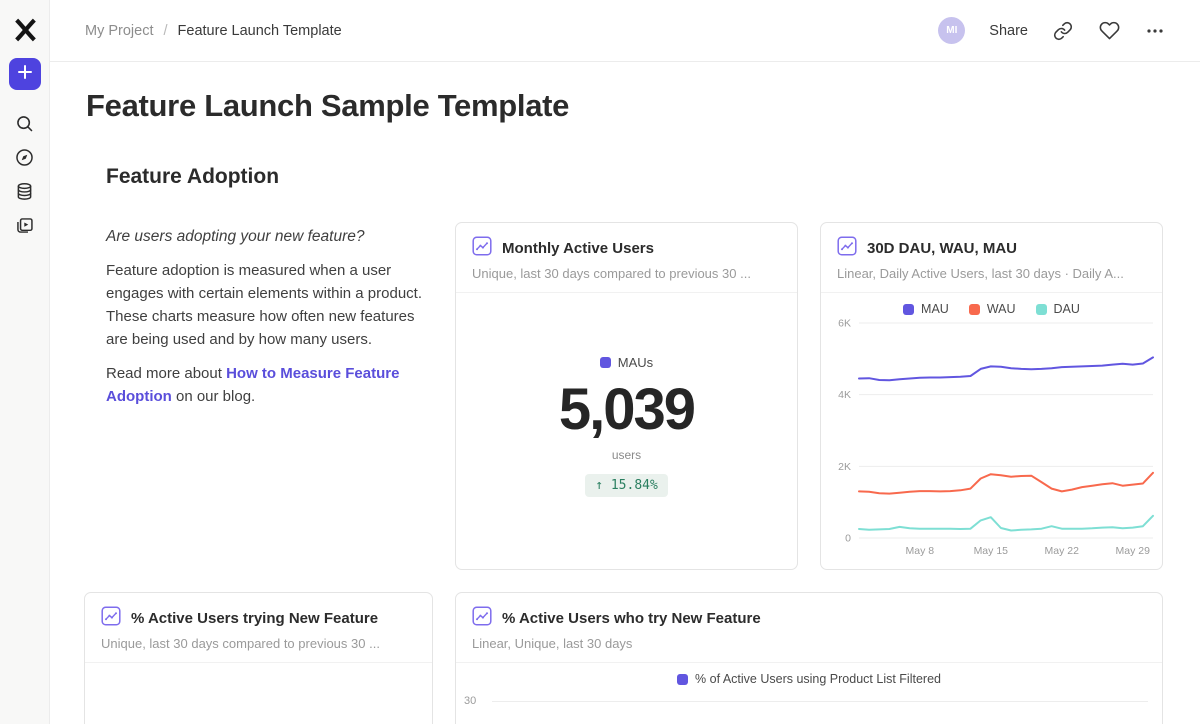 The width and height of the screenshot is (1200, 724). I want to click on avatar: MI, so click(952, 30).